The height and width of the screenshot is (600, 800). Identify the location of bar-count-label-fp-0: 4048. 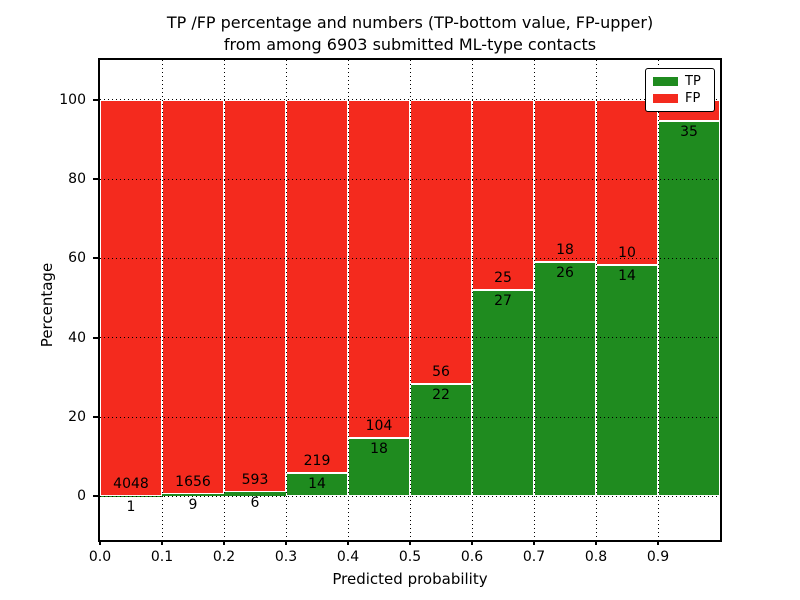
(131, 484).